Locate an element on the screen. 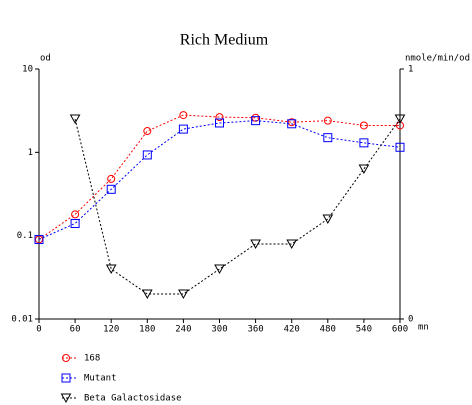 This screenshot has height=405, width=472. x-tick-label: 300 is located at coordinates (219, 330).